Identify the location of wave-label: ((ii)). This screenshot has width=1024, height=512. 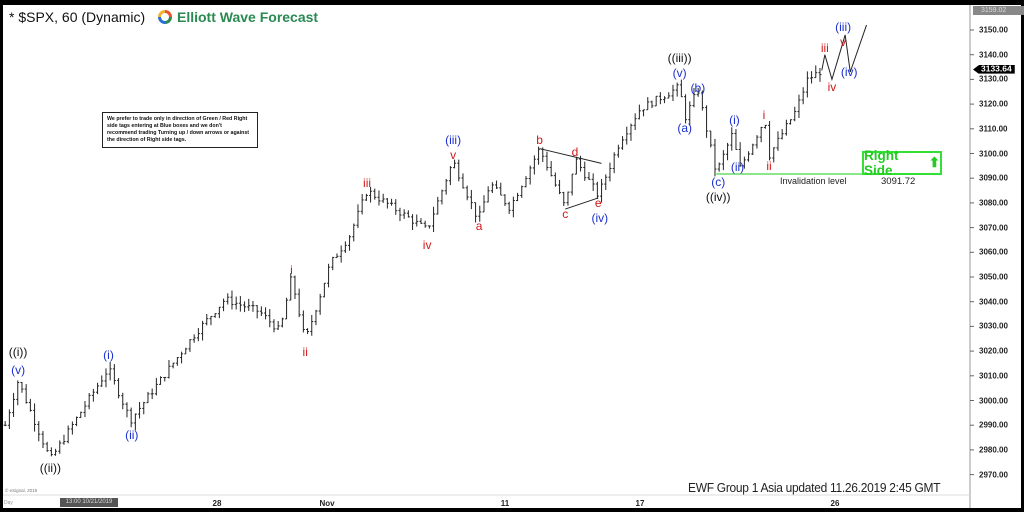
(50, 468).